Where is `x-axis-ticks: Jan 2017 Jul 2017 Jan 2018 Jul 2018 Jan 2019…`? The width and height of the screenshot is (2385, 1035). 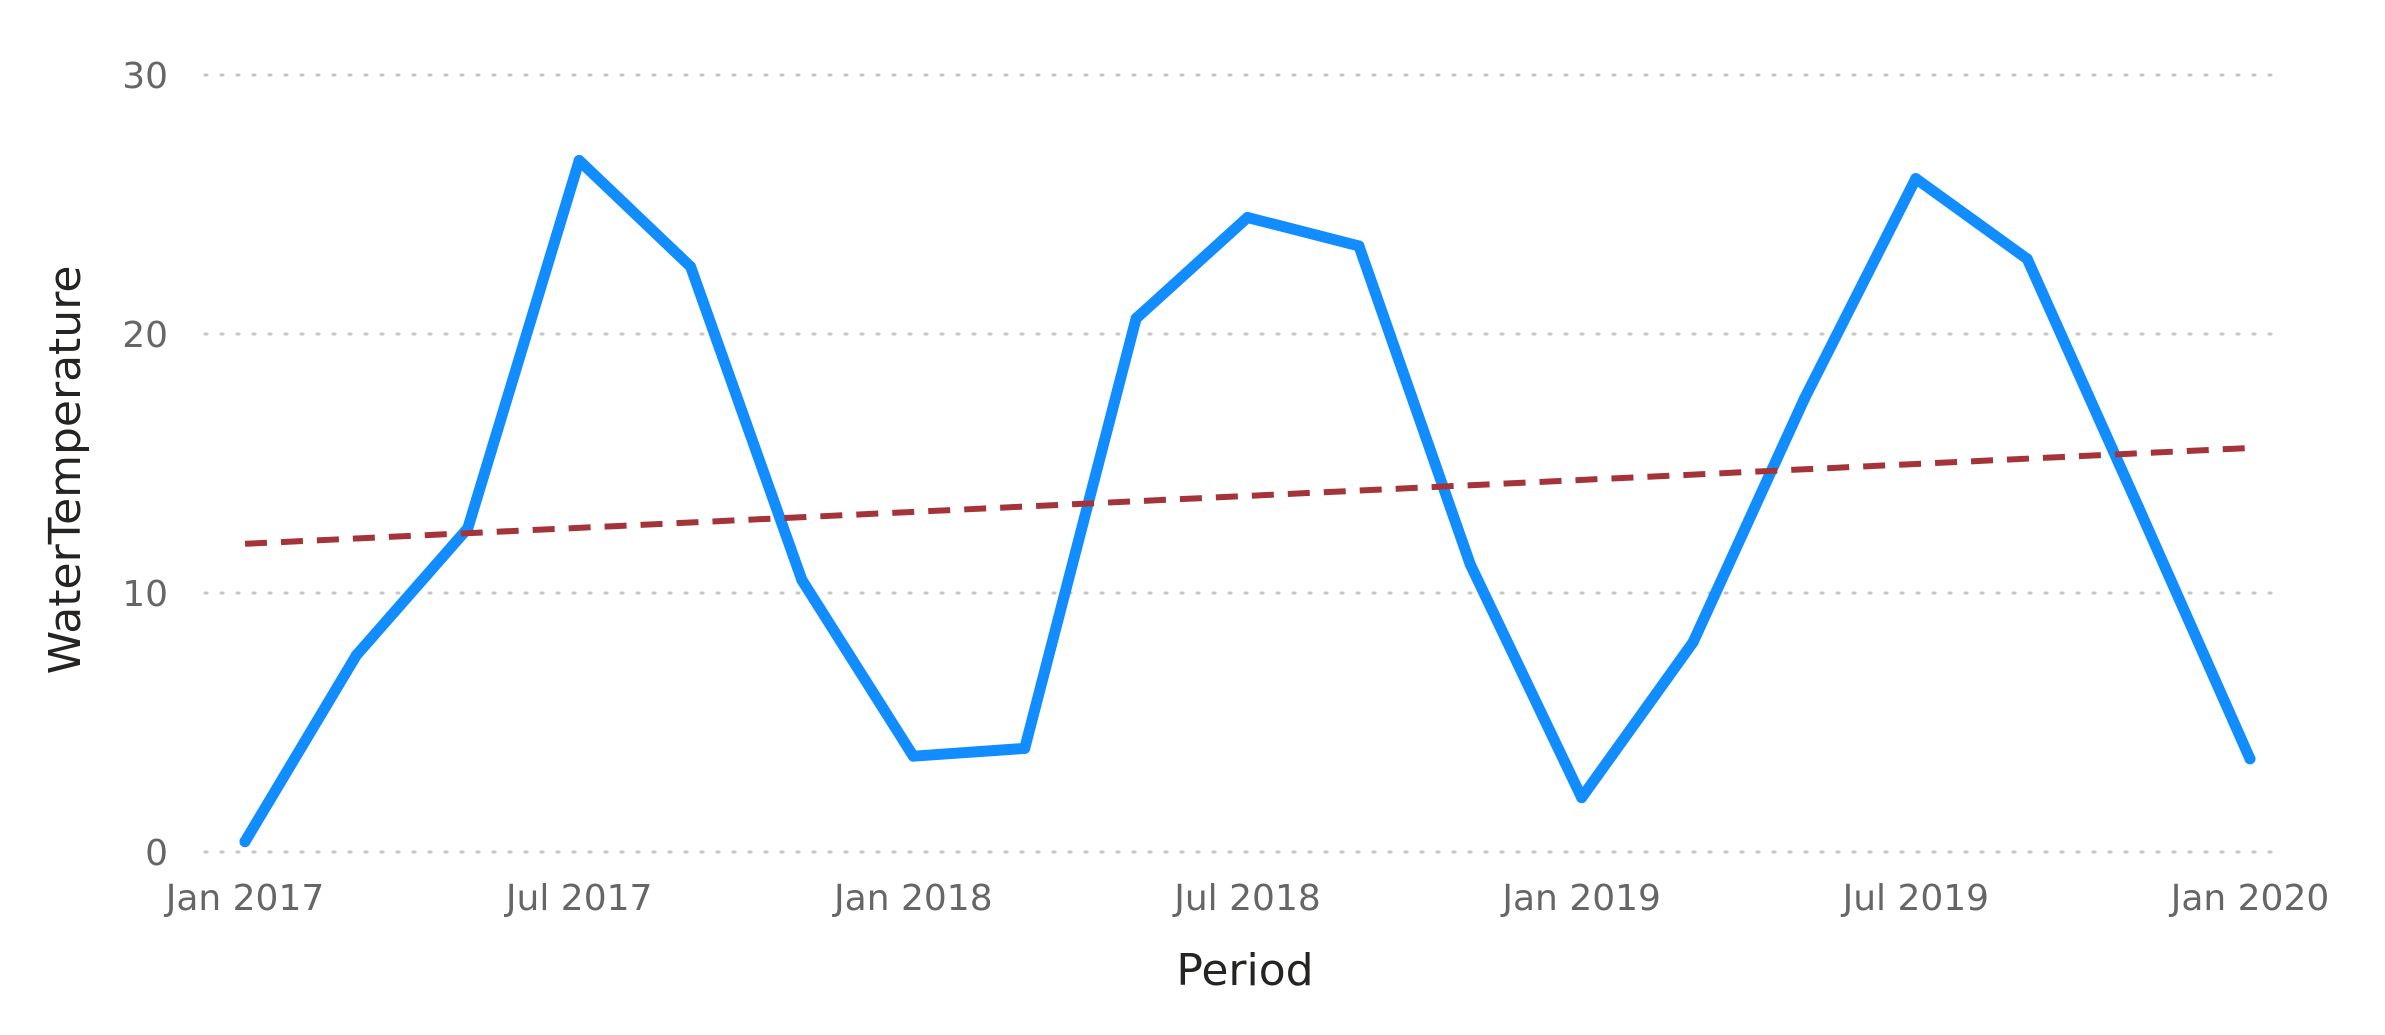
x-axis-ticks: Jan 2017 Jul 2017 Jan 2018 Jul 2018 Jan 2019… is located at coordinates (1247, 898).